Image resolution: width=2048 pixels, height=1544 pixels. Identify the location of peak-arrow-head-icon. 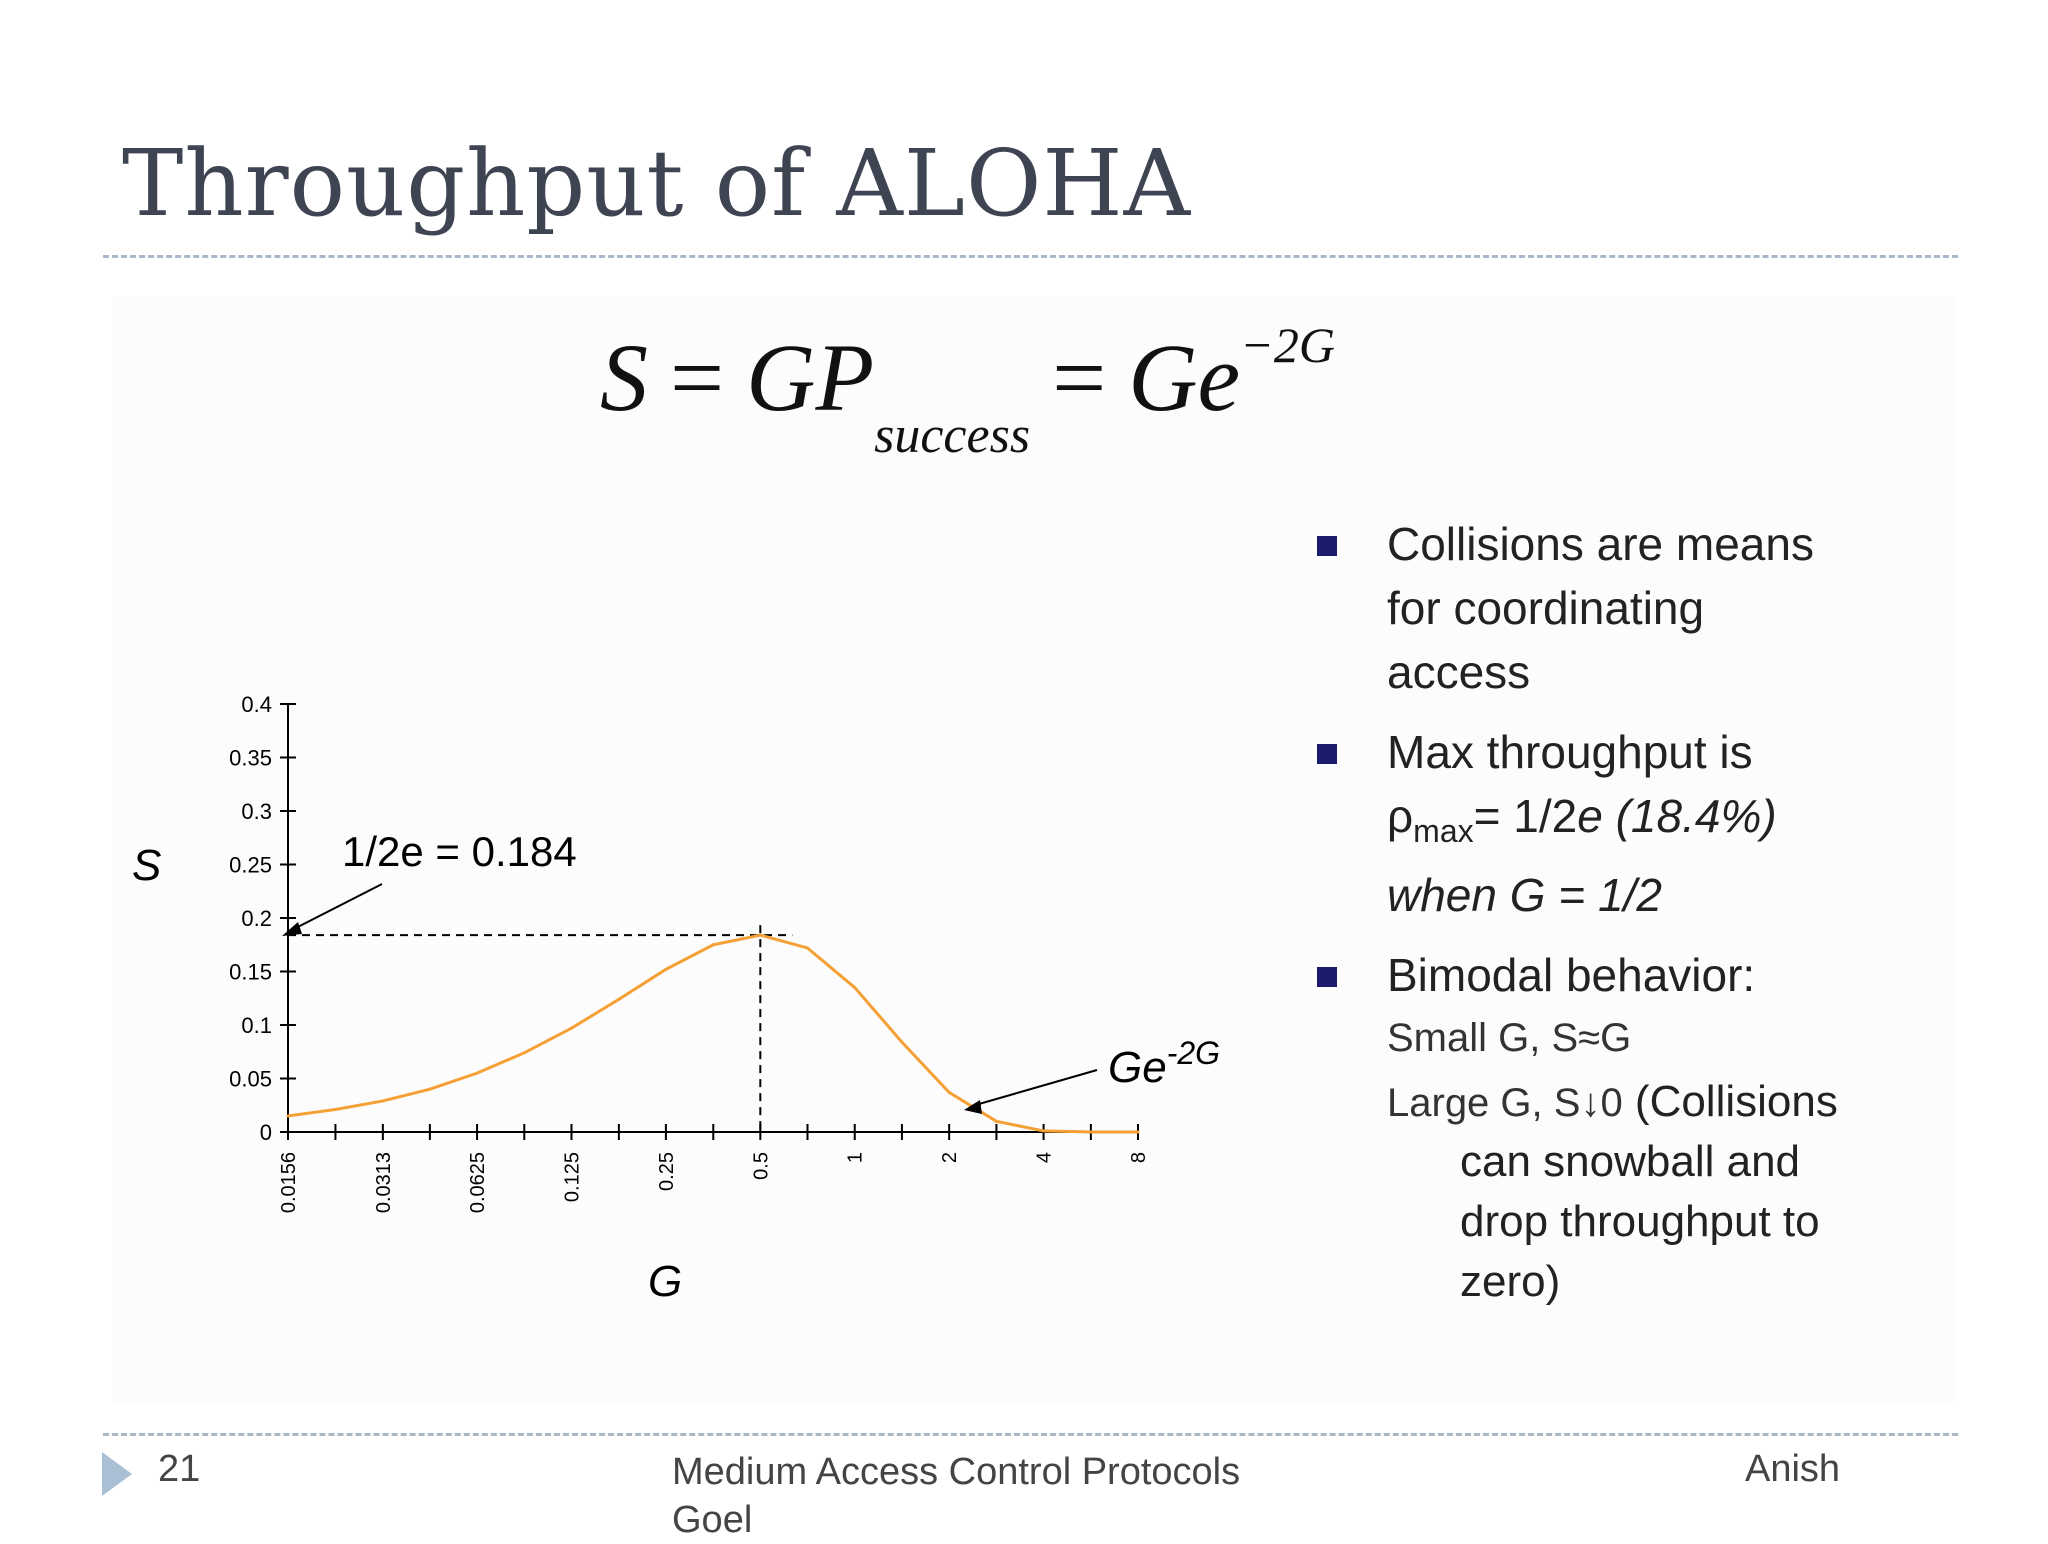
(292, 929).